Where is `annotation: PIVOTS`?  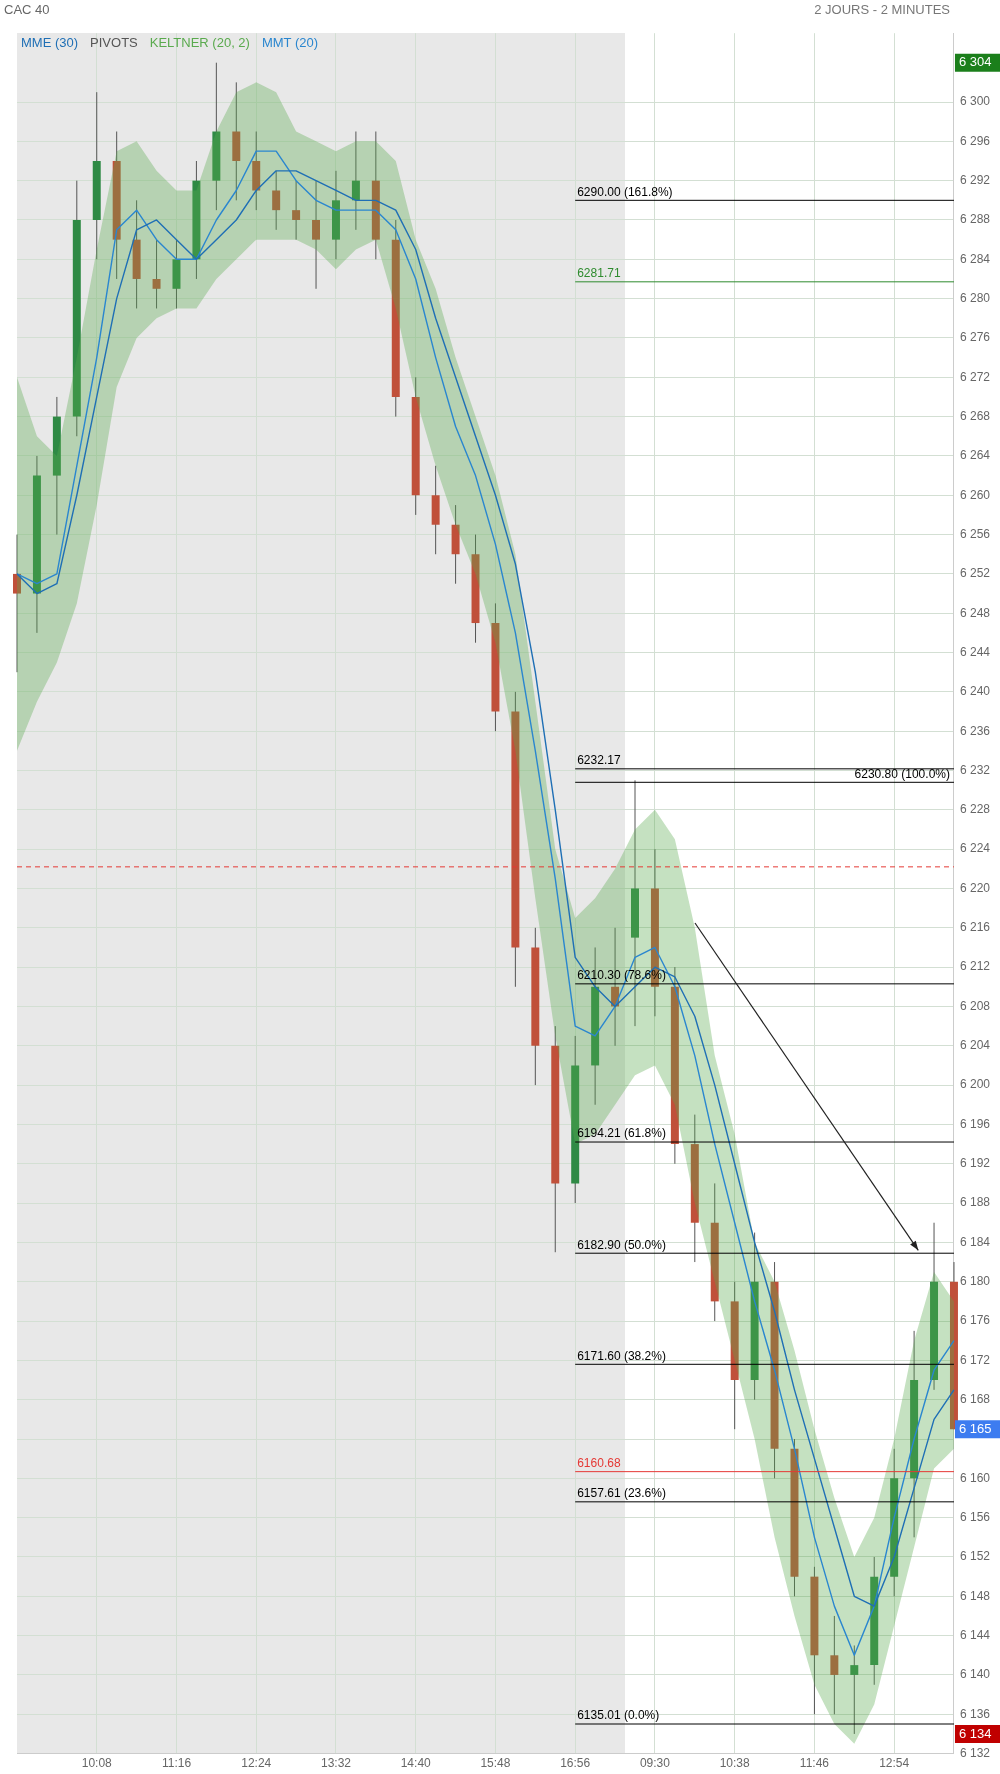 annotation: PIVOTS is located at coordinates (114, 43).